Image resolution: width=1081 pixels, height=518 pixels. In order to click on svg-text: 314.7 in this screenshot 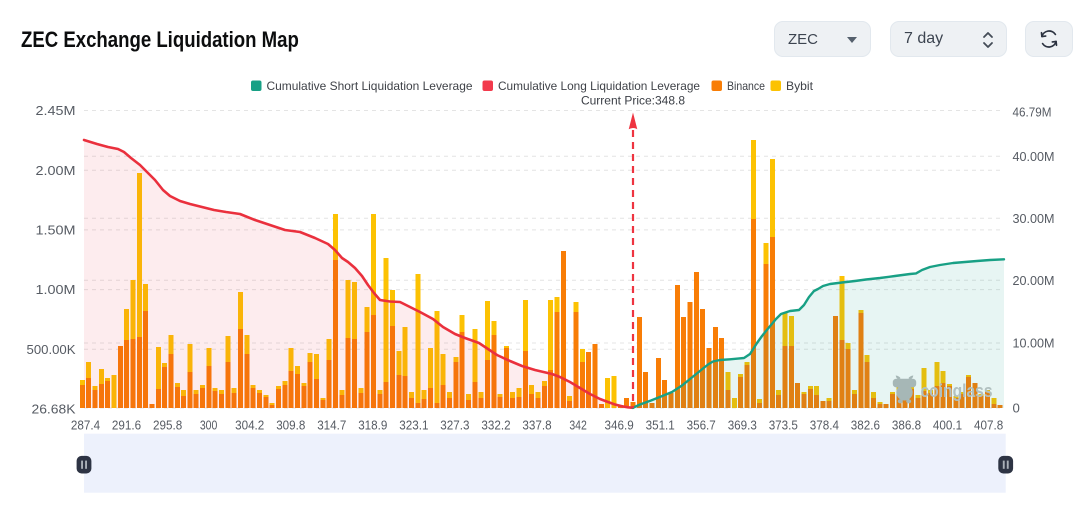, I will do `click(331, 425)`.